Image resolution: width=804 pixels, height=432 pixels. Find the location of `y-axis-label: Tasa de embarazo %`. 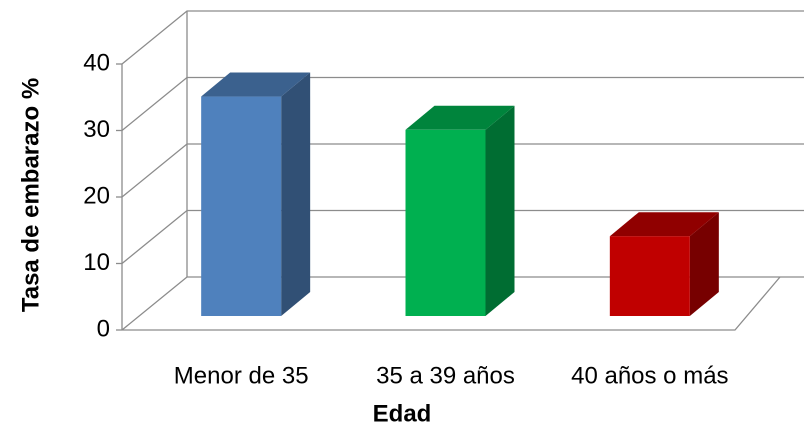

y-axis-label: Tasa de embarazo % is located at coordinates (30, 195).